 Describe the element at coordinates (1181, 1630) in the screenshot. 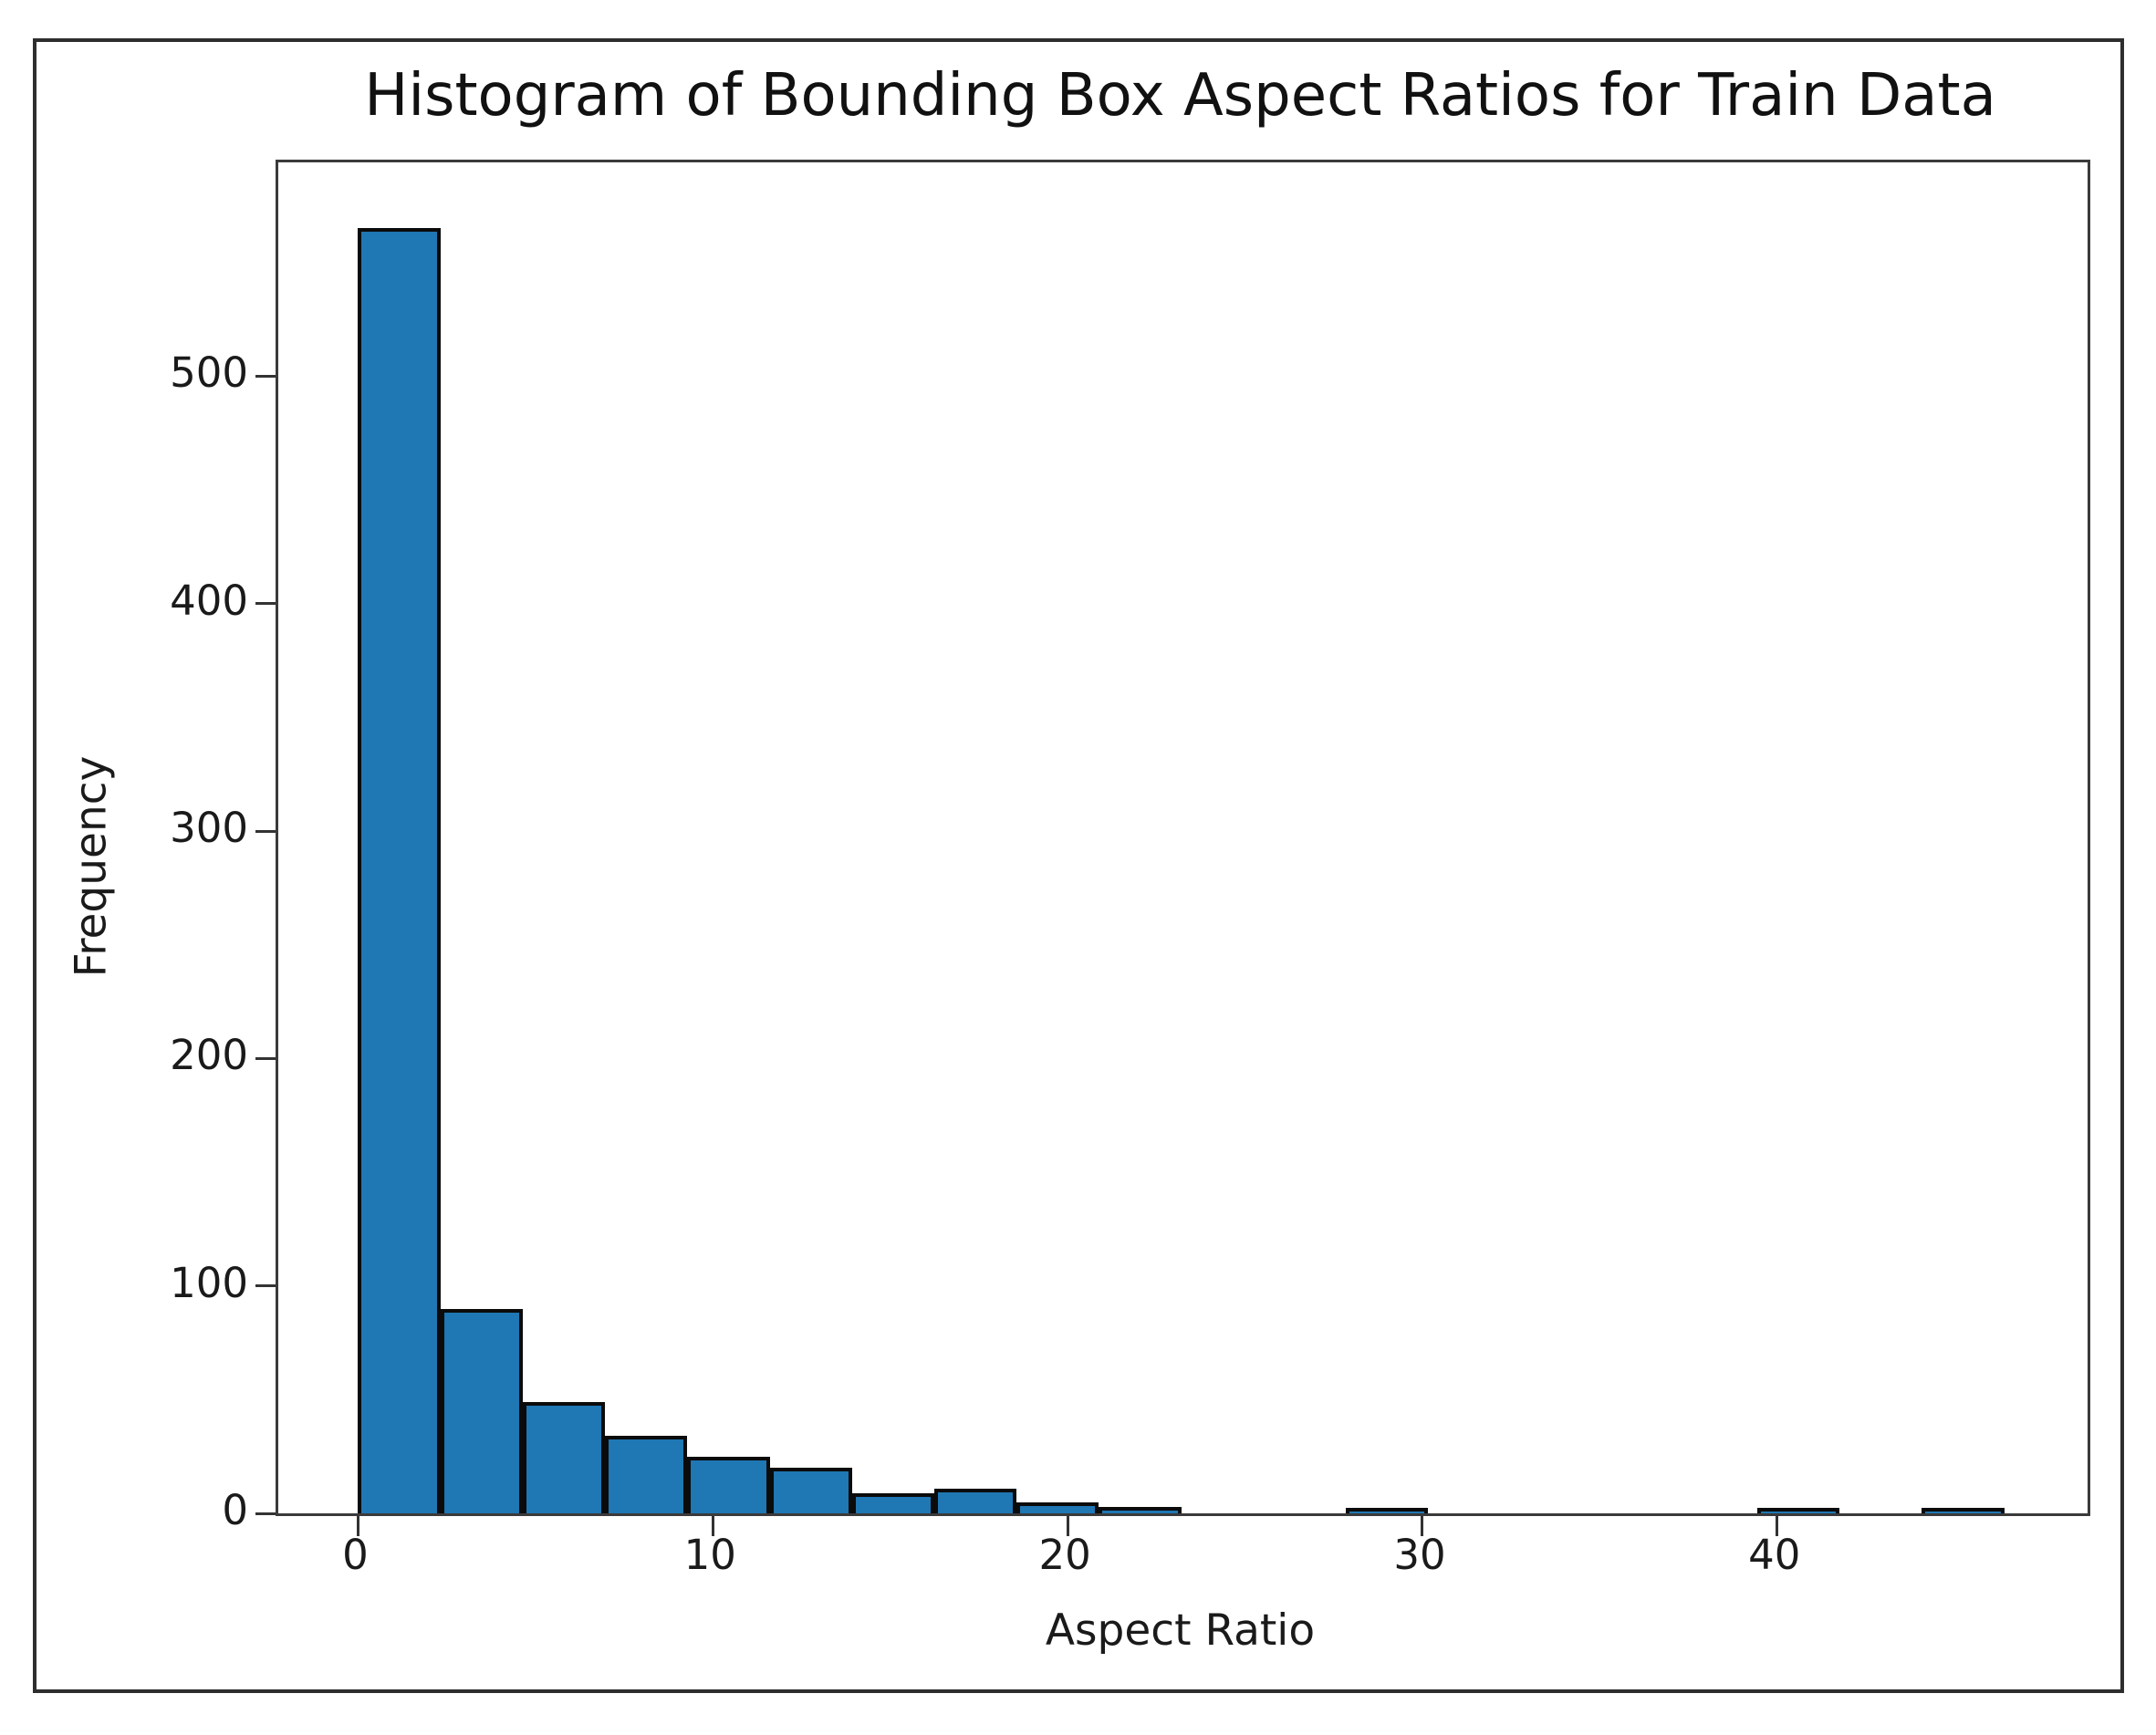

I see `x-axis-label: Aspect Ratio` at that location.